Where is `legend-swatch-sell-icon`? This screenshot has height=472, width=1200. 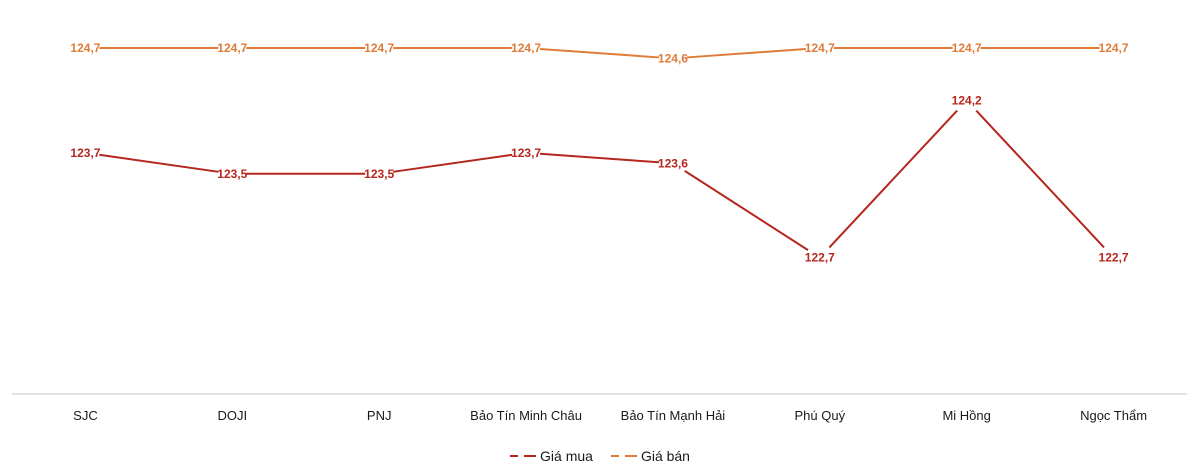
legend-swatch-sell-icon is located at coordinates (623, 456).